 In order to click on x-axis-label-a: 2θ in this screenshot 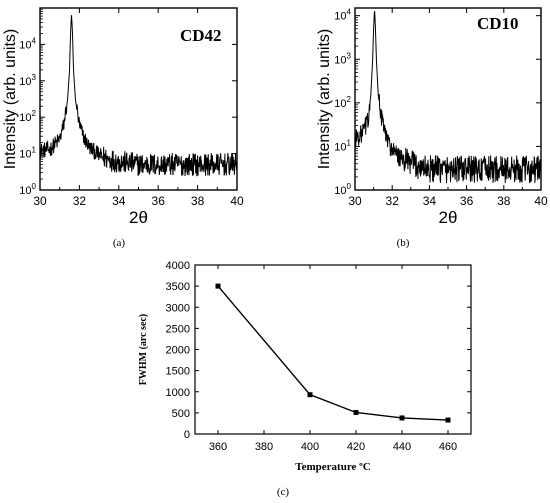, I will do `click(138, 217)`.